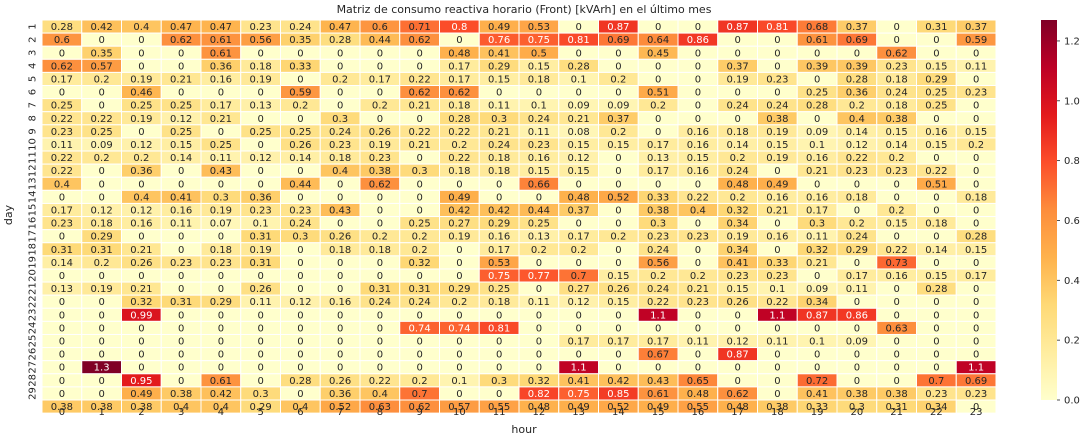 This screenshot has width=1087, height=442. Describe the element at coordinates (658, 315) in the screenshot. I see `cell-value-label: 1.1` at that location.